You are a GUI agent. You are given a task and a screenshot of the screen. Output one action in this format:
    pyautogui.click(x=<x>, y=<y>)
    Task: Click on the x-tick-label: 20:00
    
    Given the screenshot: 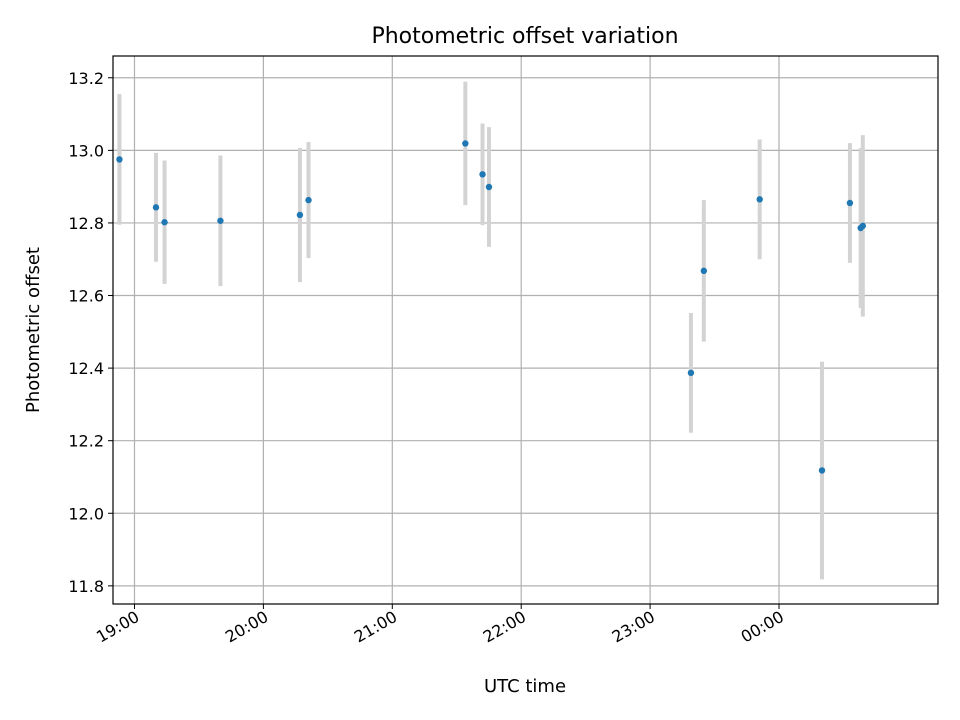 What is the action you would take?
    pyautogui.click(x=246, y=627)
    